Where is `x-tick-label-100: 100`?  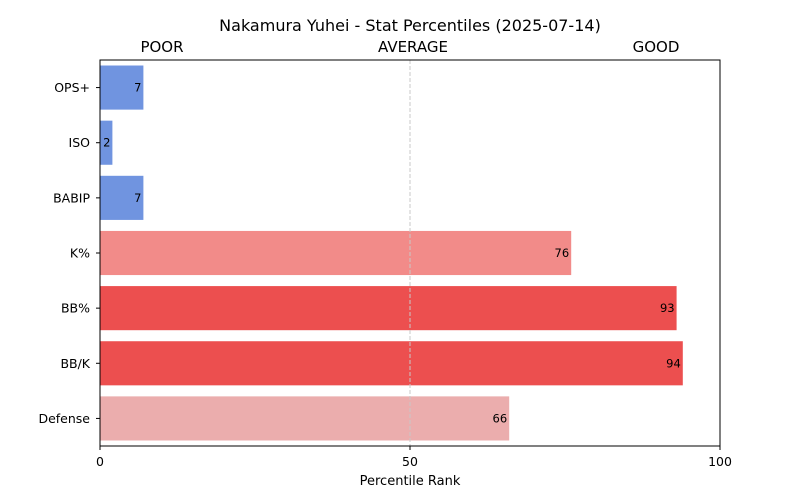 x-tick-label-100: 100 is located at coordinates (720, 461).